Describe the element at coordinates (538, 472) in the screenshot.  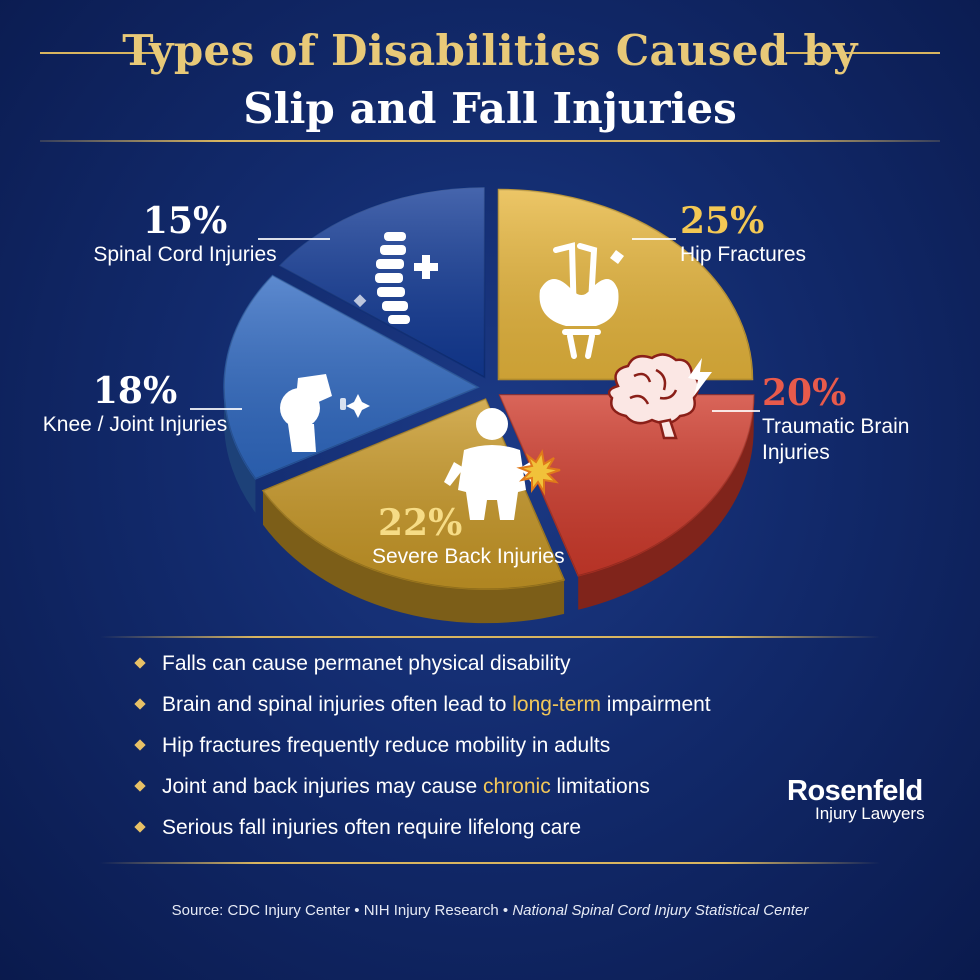
I see `pain-burst-icon` at that location.